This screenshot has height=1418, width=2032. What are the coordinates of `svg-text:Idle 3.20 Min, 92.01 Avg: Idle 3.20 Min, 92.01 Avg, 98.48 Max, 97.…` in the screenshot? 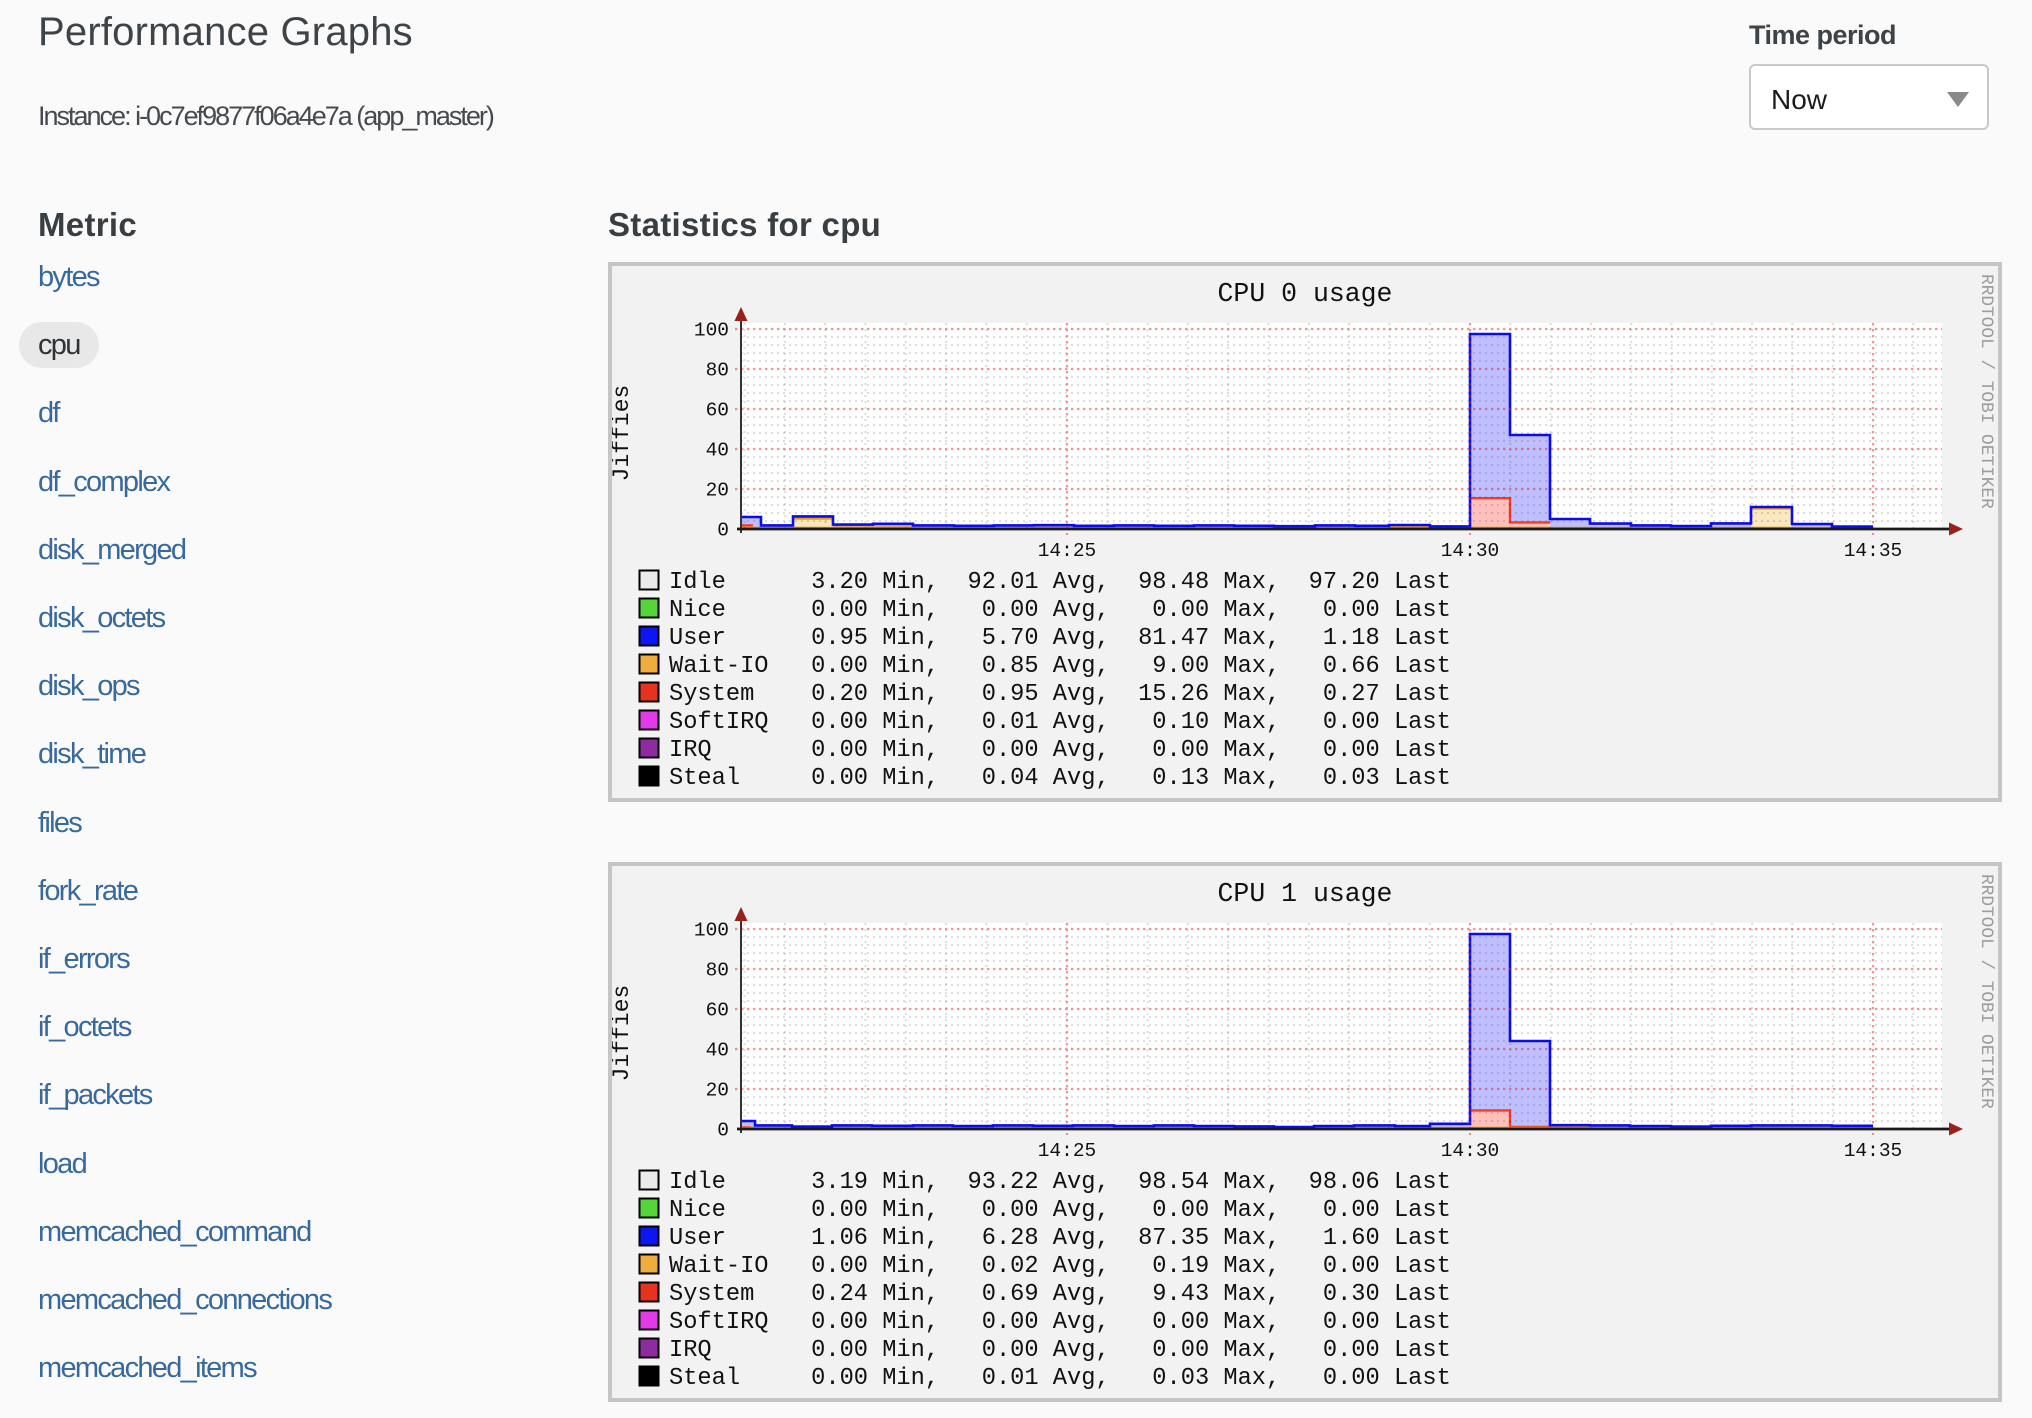 It's located at (1060, 582).